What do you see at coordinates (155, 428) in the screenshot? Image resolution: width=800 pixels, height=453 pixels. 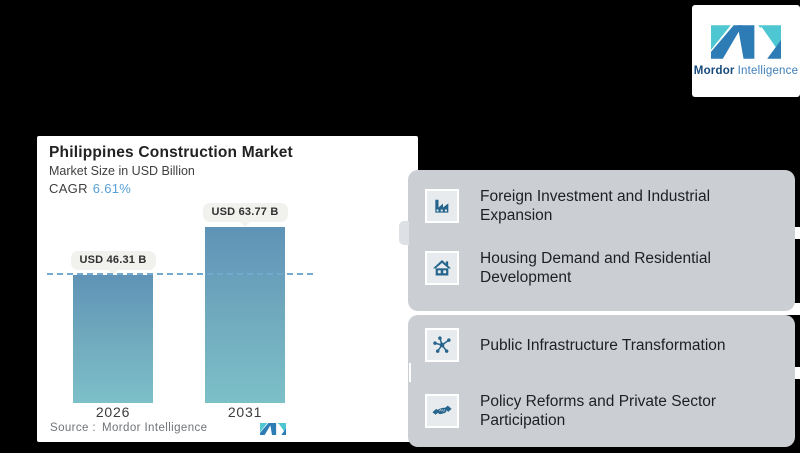 I see `source-value: Mordor Intelligence` at bounding box center [155, 428].